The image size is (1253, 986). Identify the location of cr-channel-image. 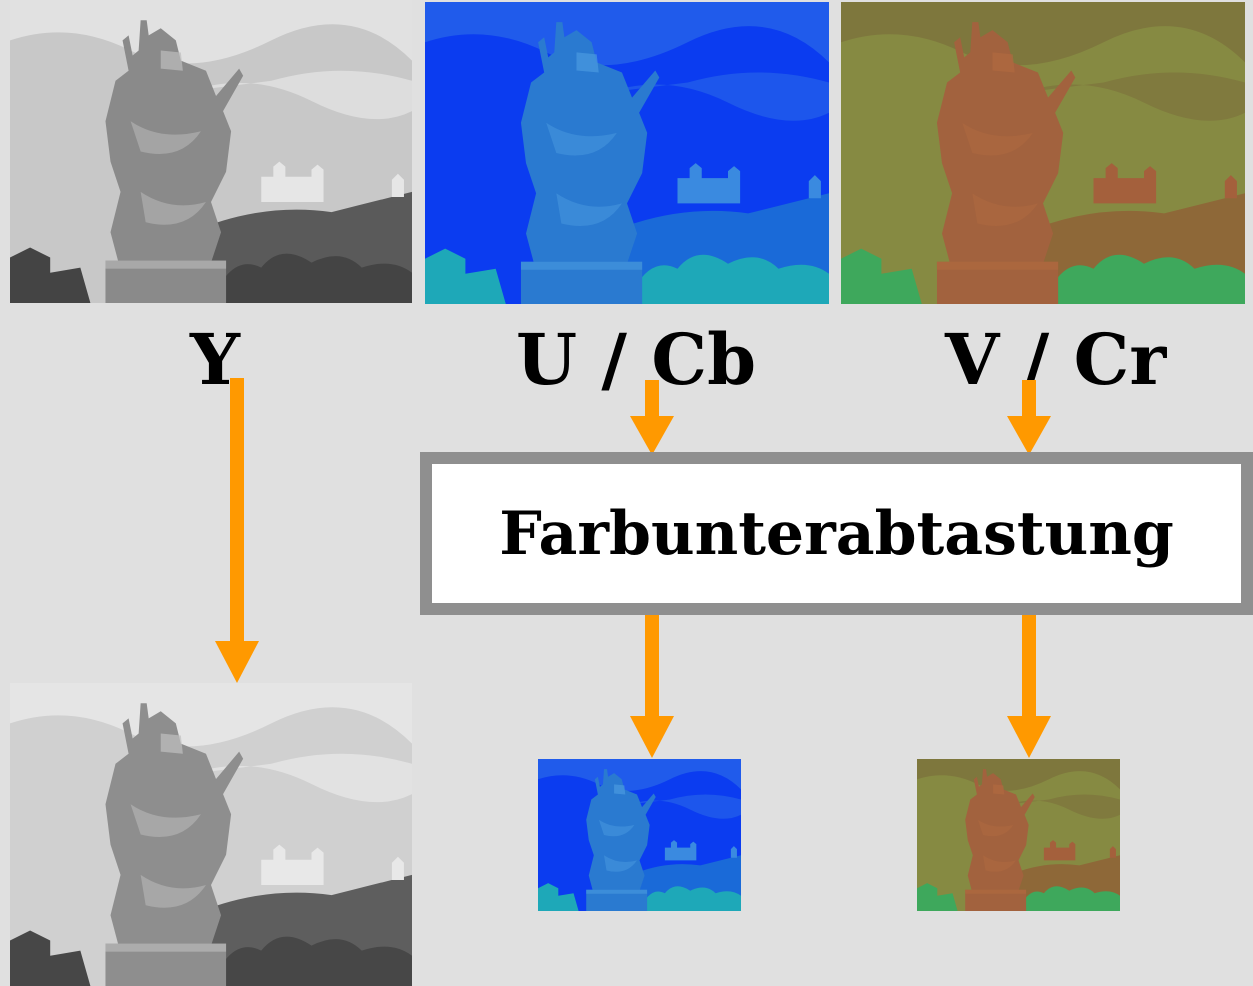
(1043, 153).